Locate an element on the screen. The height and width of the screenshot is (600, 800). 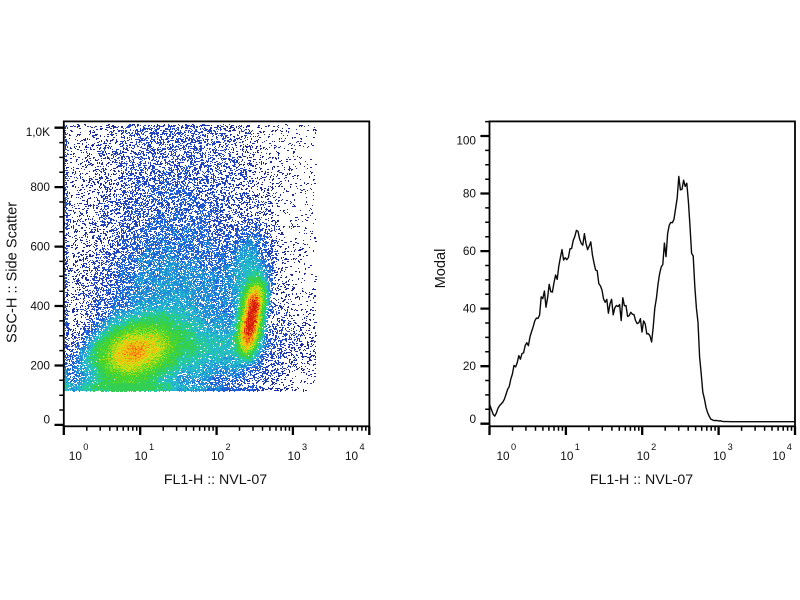
svg-text: 60 is located at coordinates (470, 251).